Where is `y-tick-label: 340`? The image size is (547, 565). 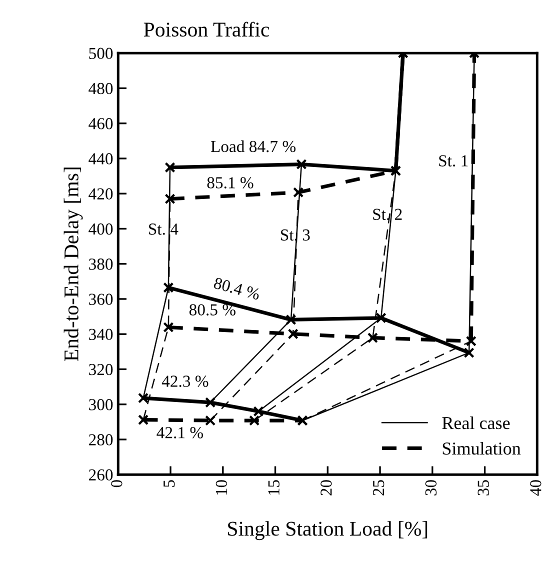 y-tick-label: 340 is located at coordinates (101, 334).